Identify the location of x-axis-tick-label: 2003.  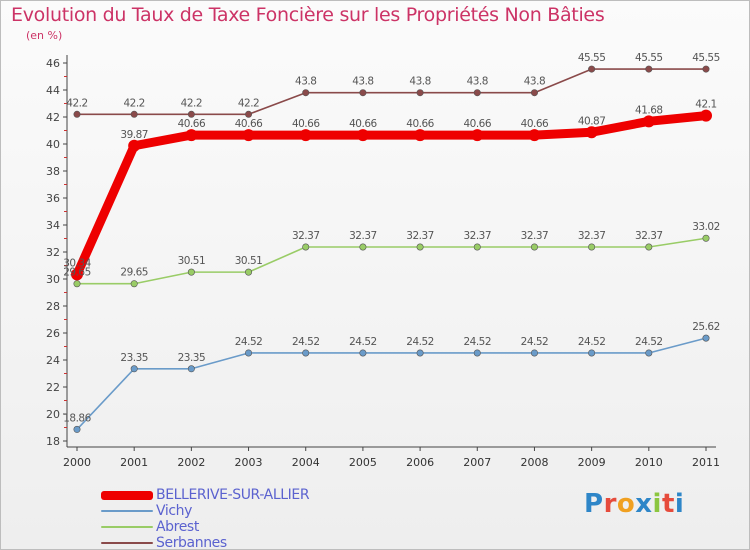
(249, 462).